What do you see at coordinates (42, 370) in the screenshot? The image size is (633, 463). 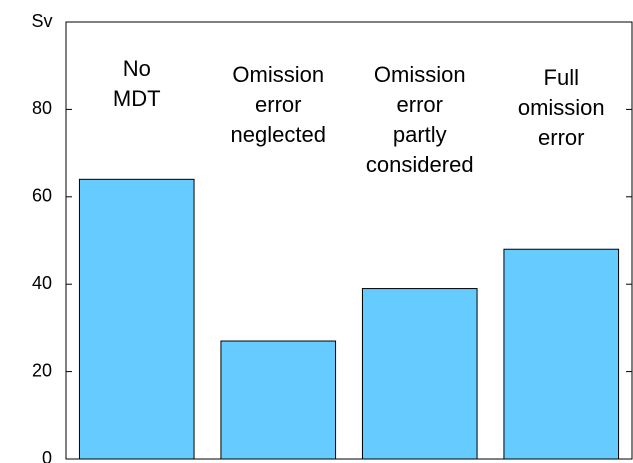 I see `y-tick-label: 20` at bounding box center [42, 370].